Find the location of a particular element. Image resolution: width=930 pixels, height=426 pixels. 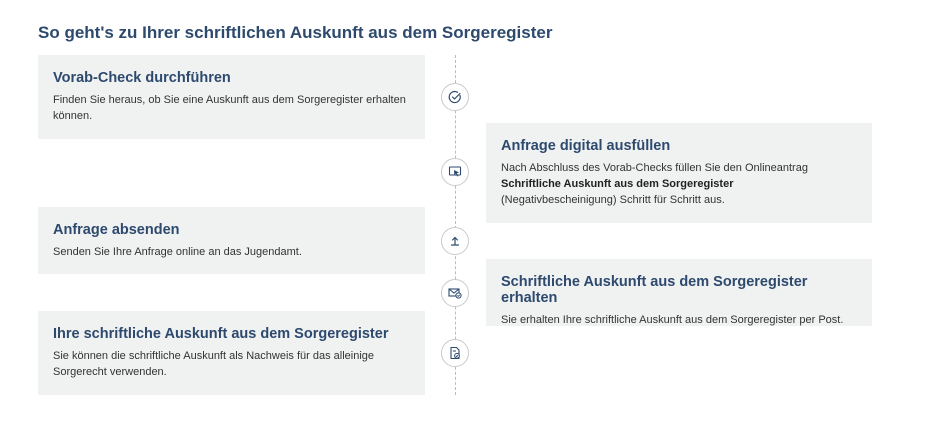

timeline-line is located at coordinates (455, 225).